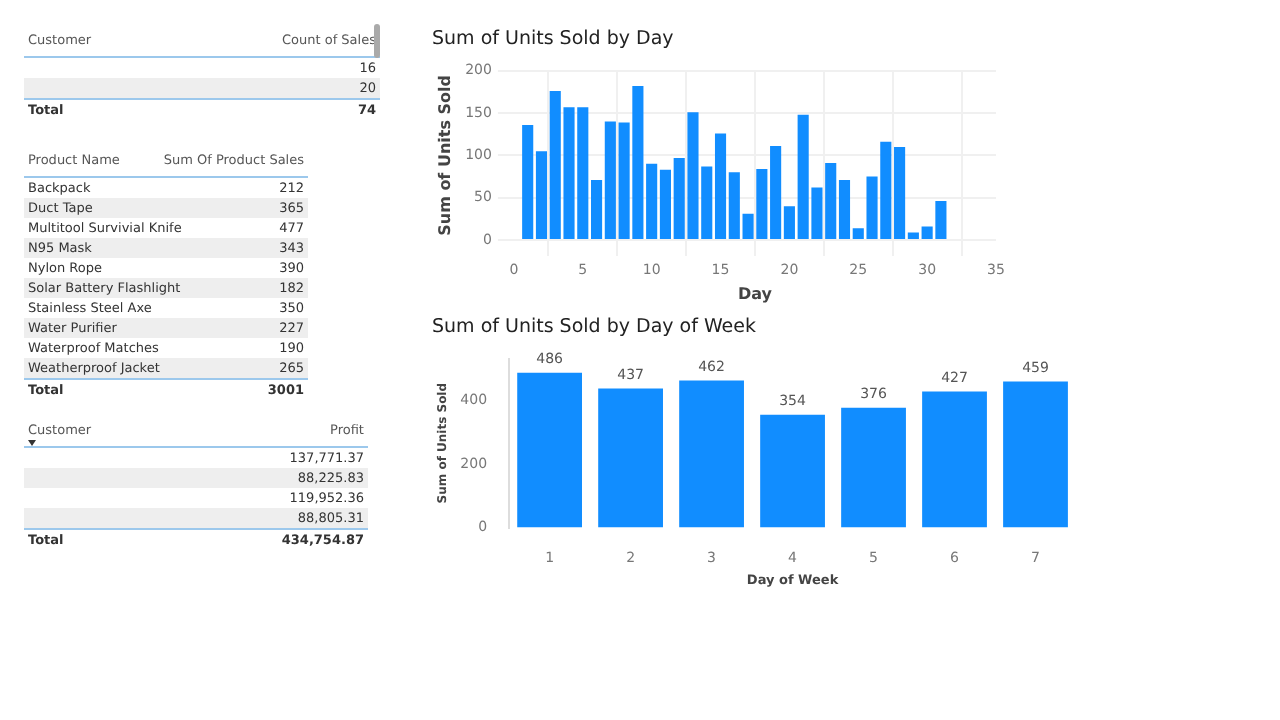 This screenshot has width=1280, height=720. Describe the element at coordinates (553, 39) in the screenshot. I see `chart-title: Sum of Units Sold by Day` at that location.